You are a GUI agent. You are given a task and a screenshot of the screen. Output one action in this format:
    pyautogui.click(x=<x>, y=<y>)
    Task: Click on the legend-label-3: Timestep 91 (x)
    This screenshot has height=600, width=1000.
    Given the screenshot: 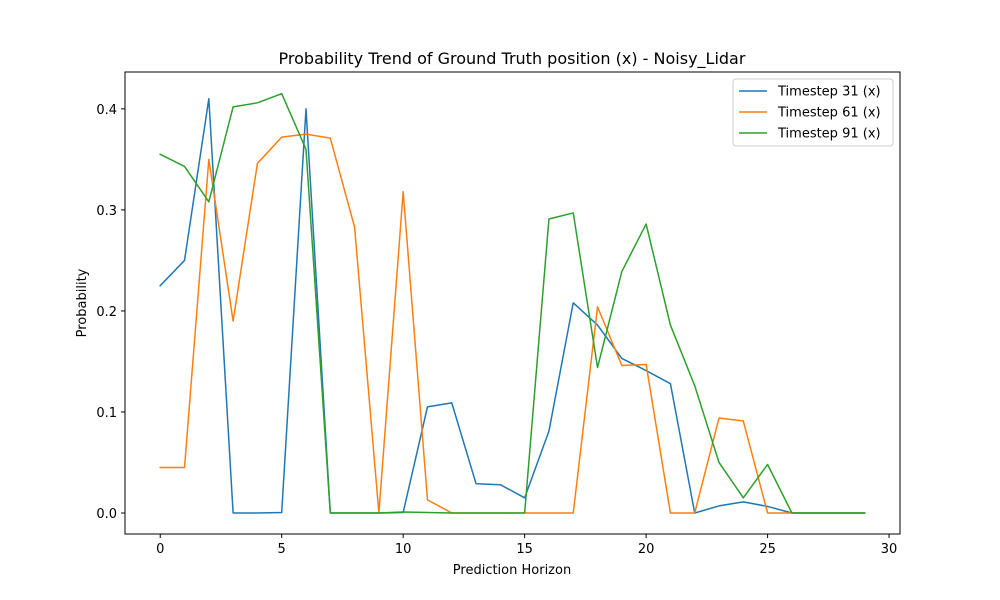 What is the action you would take?
    pyautogui.click(x=829, y=134)
    